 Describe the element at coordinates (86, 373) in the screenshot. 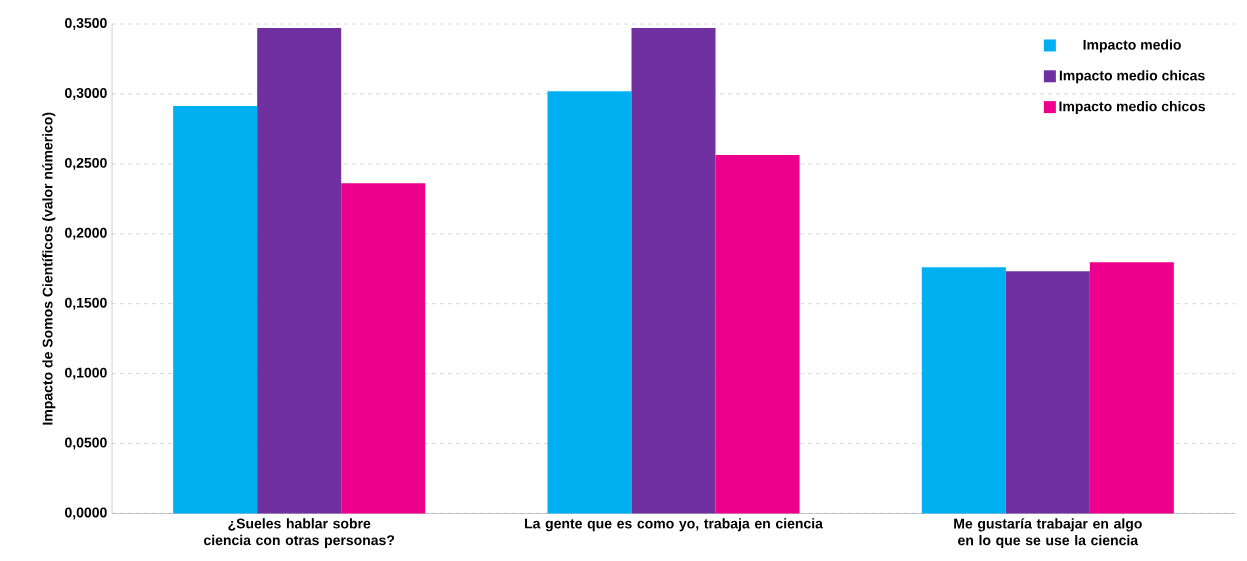

I see `y-tick-label: 0,1000` at that location.